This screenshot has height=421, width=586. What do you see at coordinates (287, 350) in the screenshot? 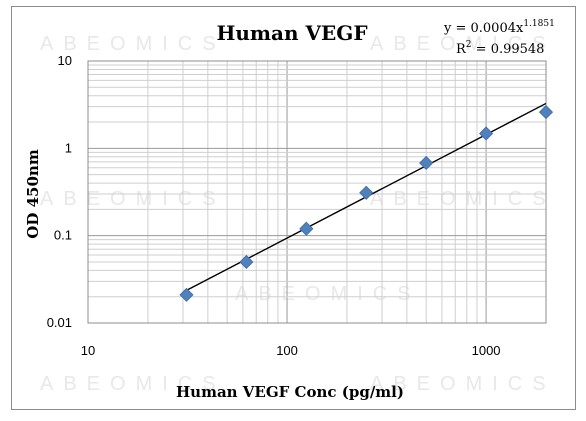
I see `x-tick-label: 100` at bounding box center [287, 350].